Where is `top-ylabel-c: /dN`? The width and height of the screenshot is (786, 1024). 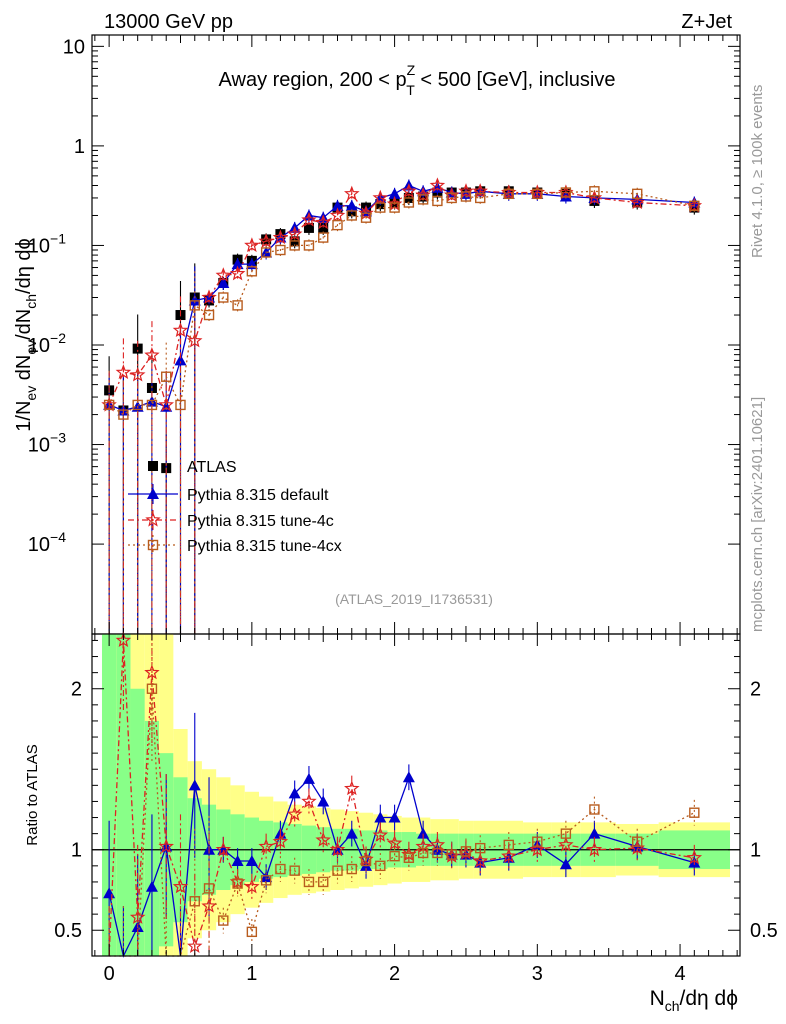
top-ylabel-c: /dN is located at coordinates (24, 324).